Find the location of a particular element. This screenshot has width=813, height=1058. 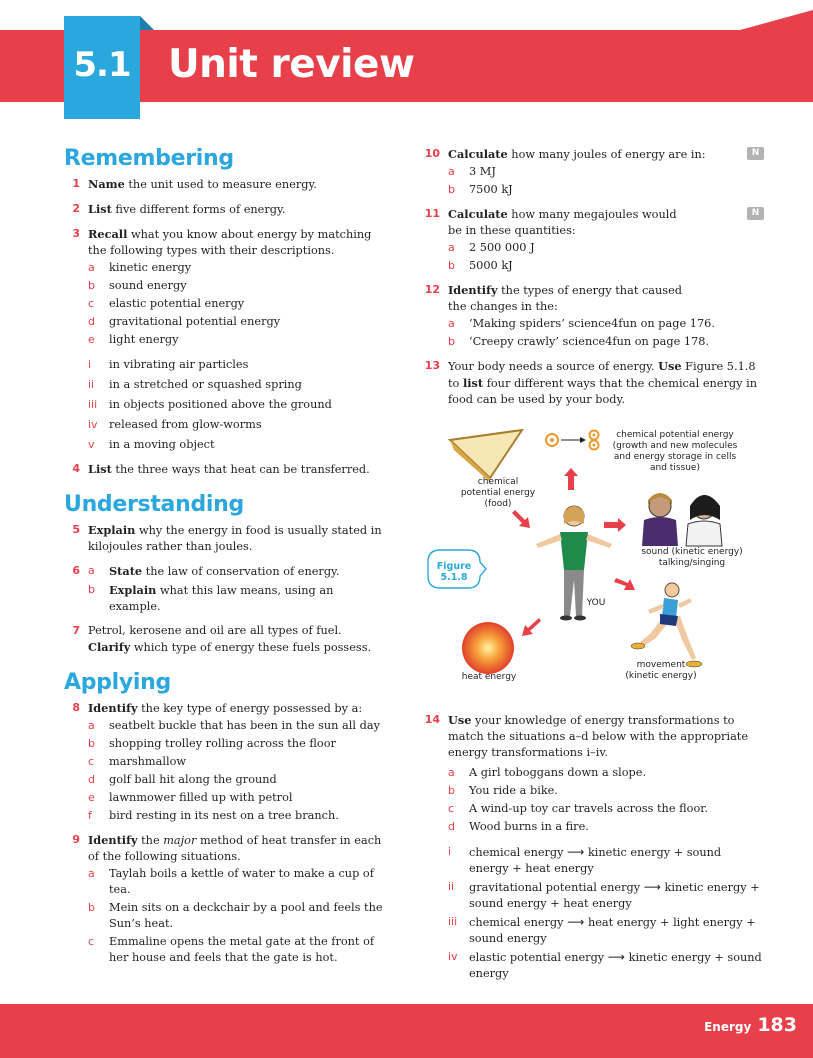

figure-tag: Figure 5.1.8 is located at coordinates (454, 572).